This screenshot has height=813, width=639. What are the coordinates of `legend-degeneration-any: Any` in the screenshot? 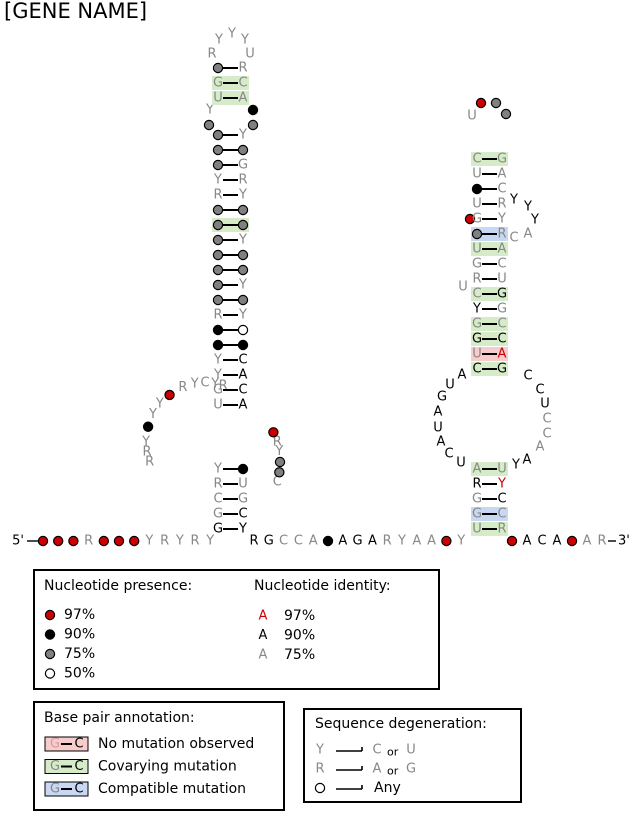 It's located at (387, 788).